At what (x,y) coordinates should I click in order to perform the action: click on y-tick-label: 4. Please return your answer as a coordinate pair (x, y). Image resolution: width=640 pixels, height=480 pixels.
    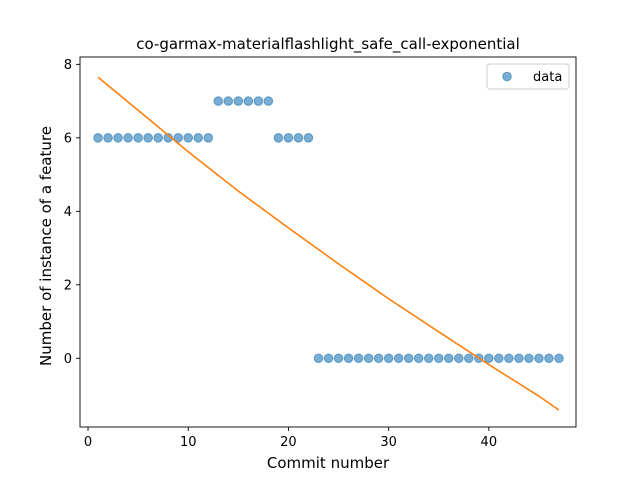
    Looking at the image, I should click on (68, 212).